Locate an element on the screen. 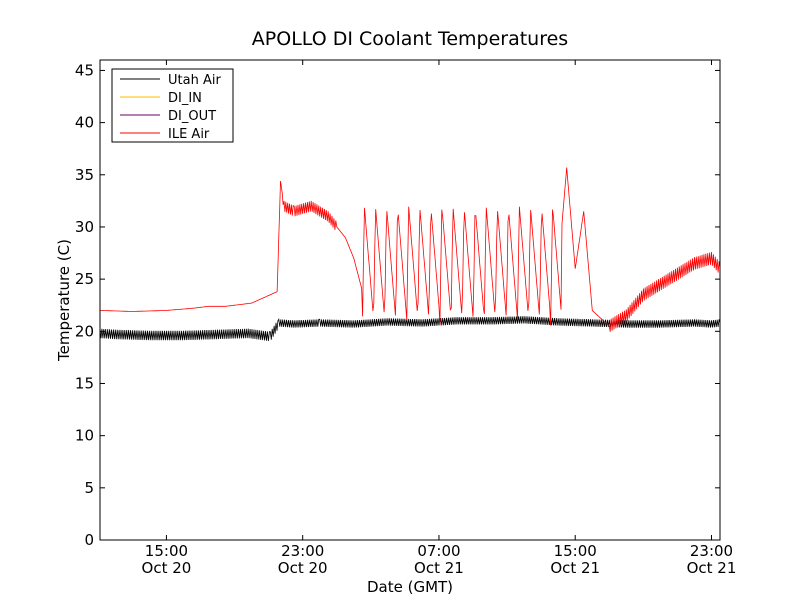 Image resolution: width=800 pixels, height=600 pixels. y-tick-label: 25 is located at coordinates (84, 279).